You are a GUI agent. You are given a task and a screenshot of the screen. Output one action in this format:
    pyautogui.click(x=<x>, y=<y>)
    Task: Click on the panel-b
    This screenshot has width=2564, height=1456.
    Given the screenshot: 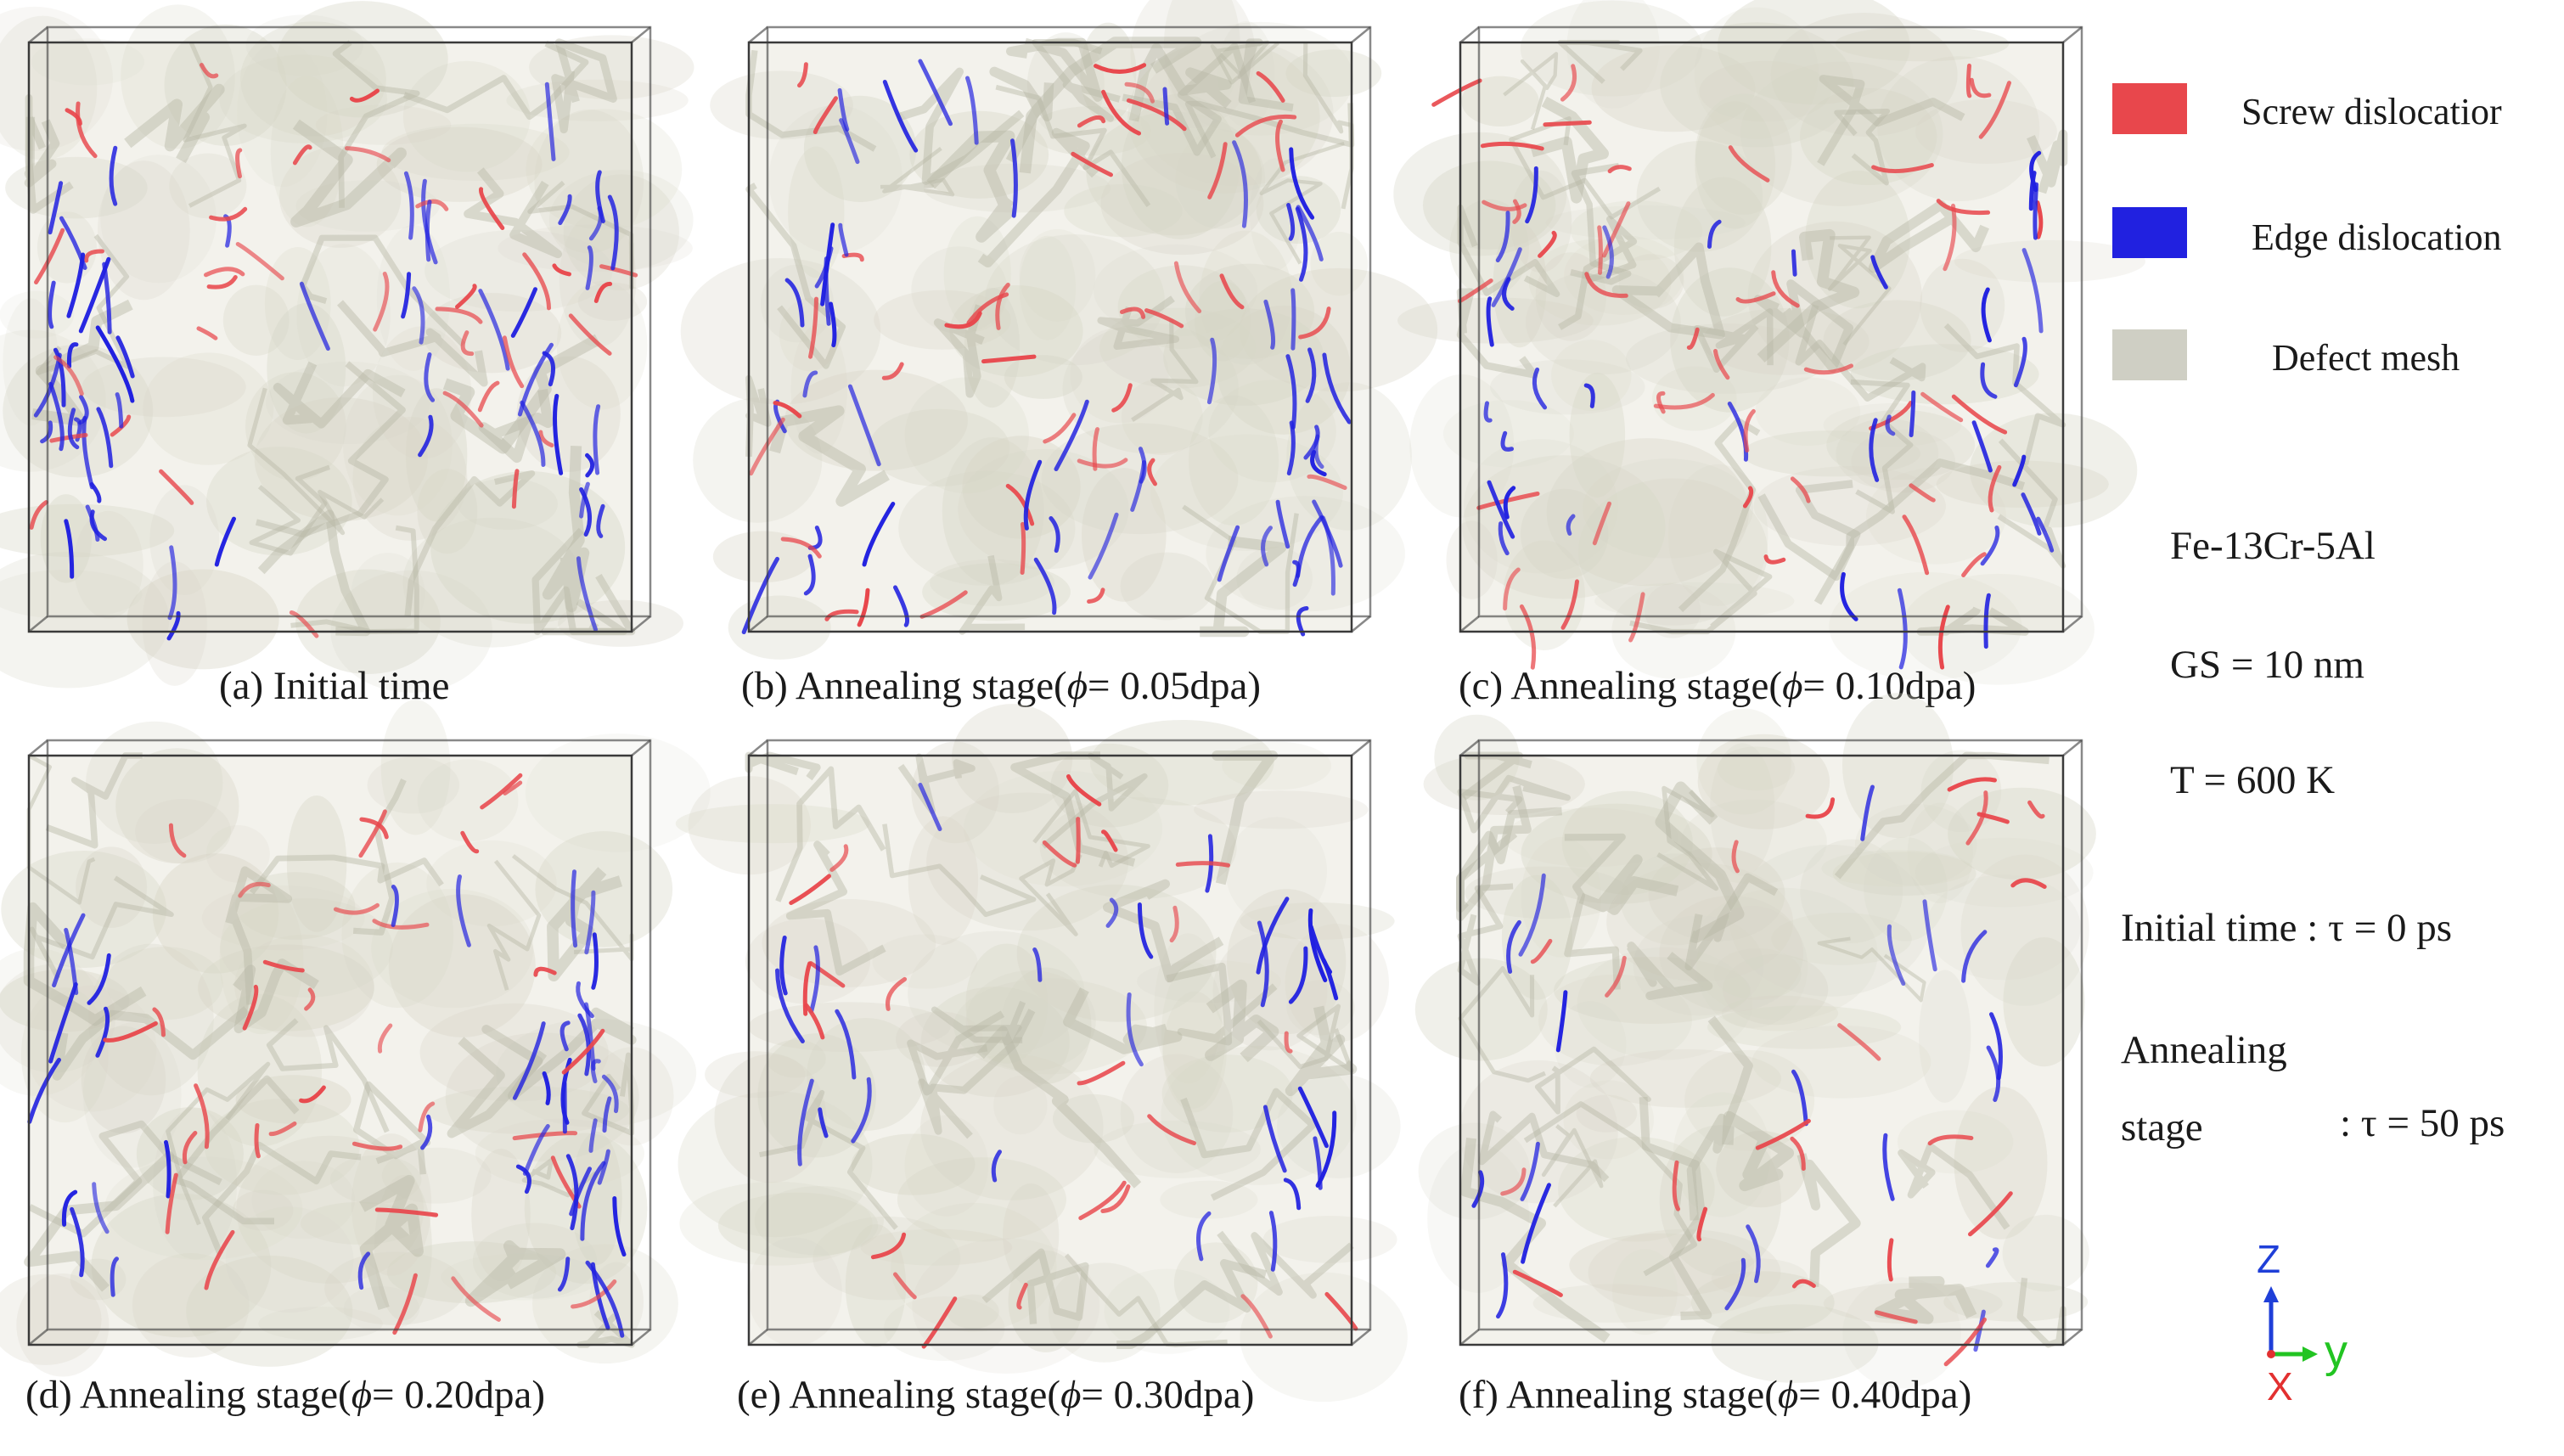 What is the action you would take?
    pyautogui.click(x=1059, y=330)
    